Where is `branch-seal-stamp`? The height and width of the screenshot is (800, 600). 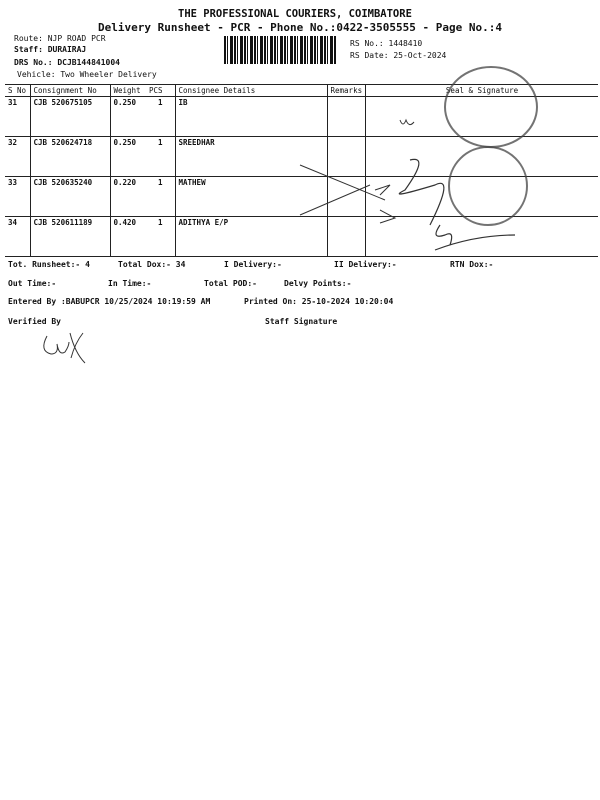 branch-seal-stamp is located at coordinates (488, 186).